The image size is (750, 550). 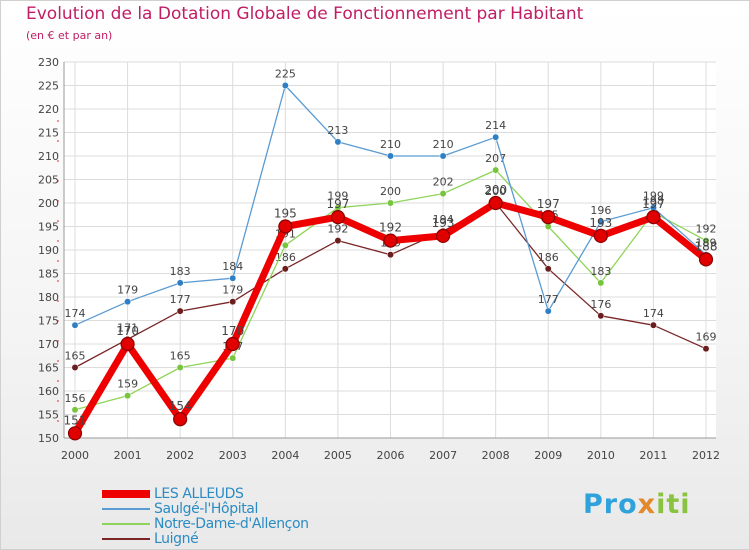 What do you see at coordinates (48, 274) in the screenshot?
I see `y-tick-label: 185` at bounding box center [48, 274].